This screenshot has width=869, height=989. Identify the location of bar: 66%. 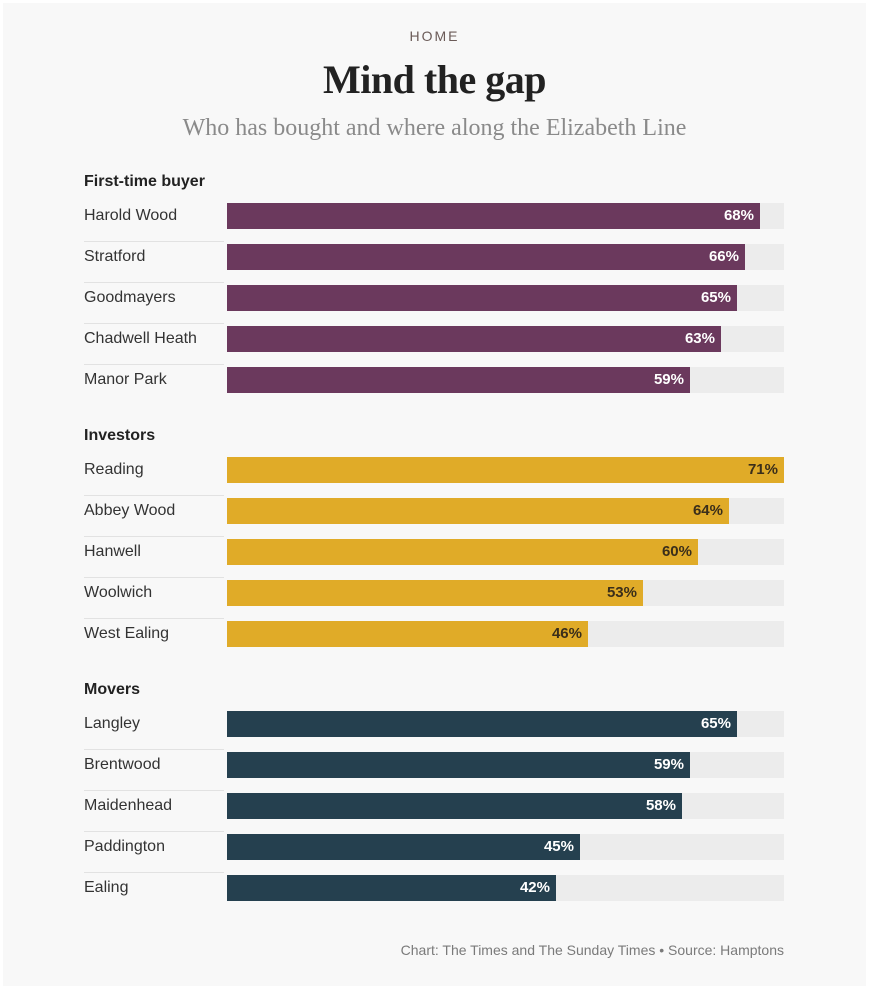
(486, 257).